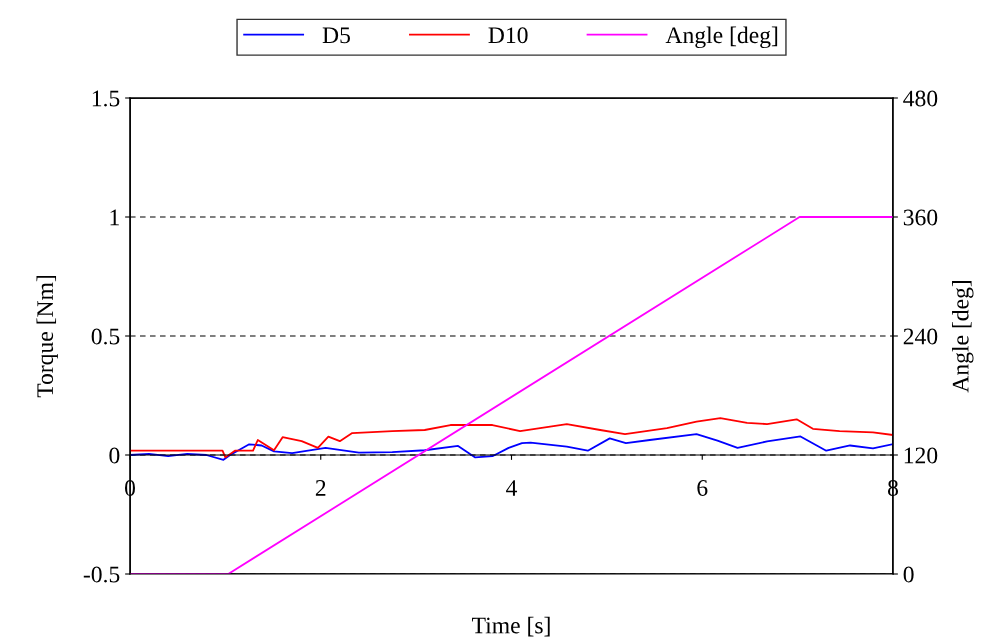 This screenshot has height=639, width=1003. I want to click on y-tick-label: 0.5, so click(105, 336).